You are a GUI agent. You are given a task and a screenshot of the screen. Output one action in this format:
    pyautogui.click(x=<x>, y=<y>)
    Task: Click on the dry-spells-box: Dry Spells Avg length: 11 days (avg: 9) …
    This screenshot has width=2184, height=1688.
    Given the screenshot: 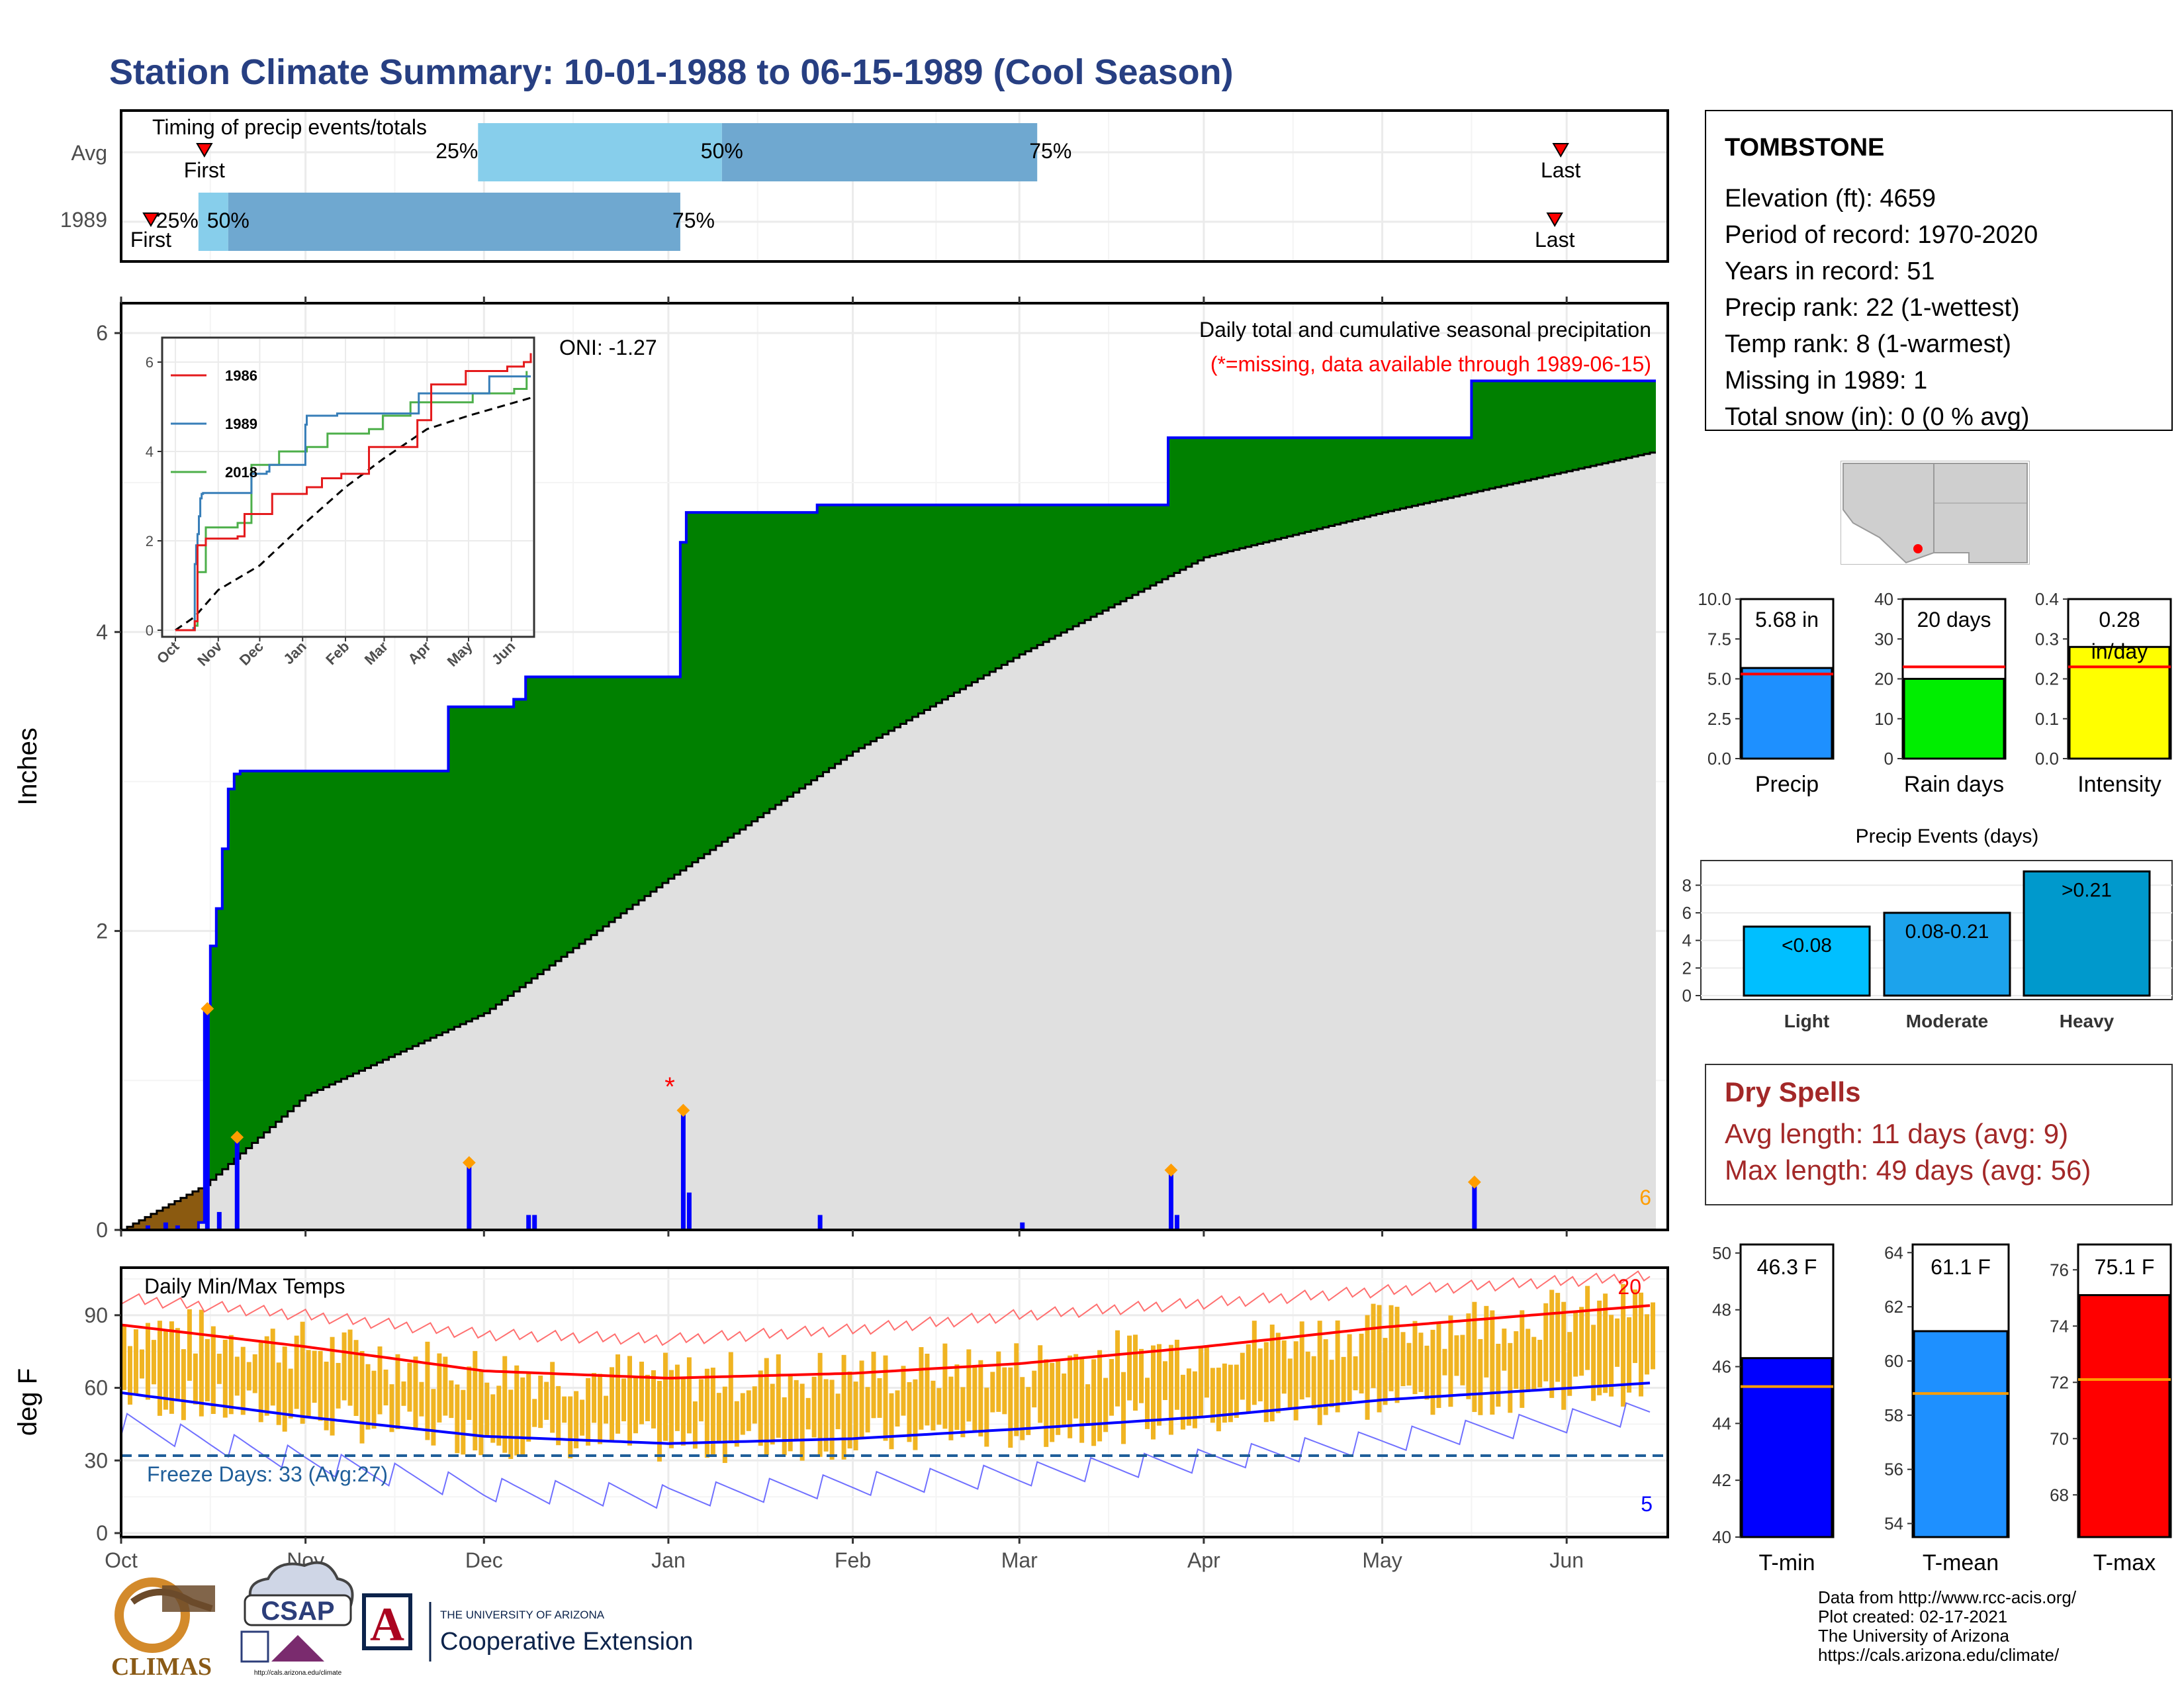 What is the action you would take?
    pyautogui.click(x=1939, y=1134)
    